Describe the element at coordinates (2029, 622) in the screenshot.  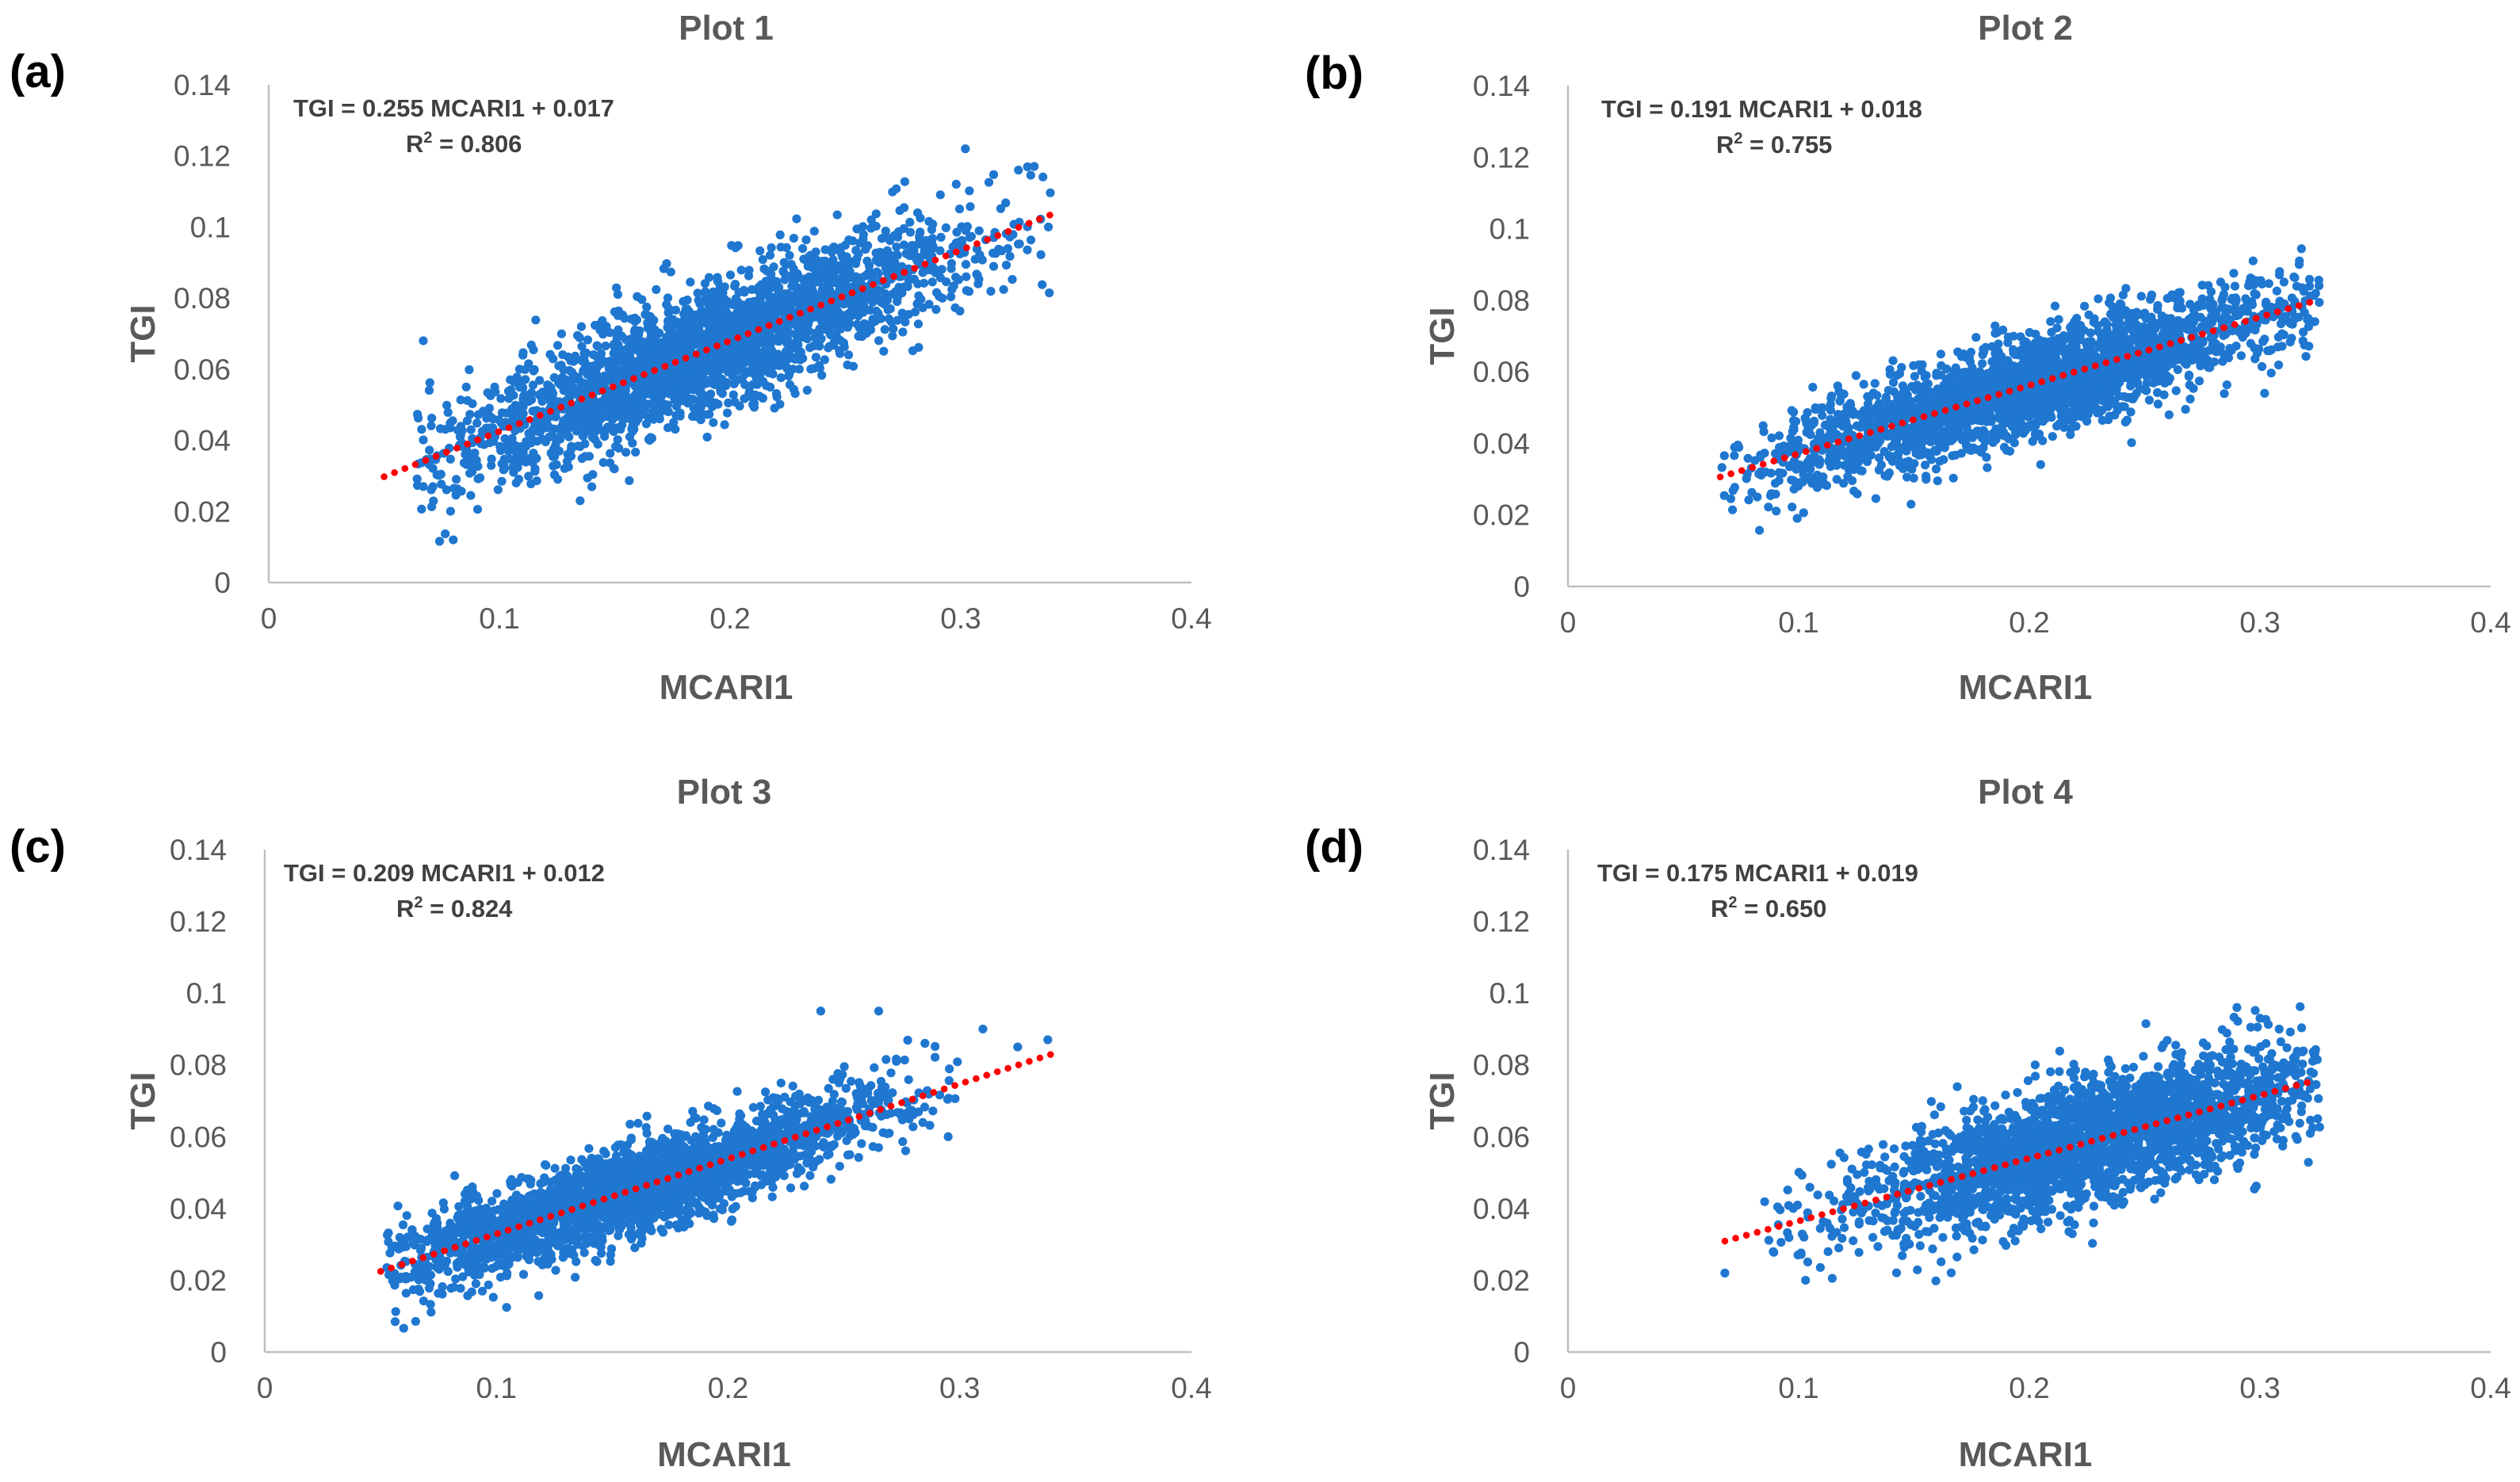
I see `x-tick-label: 0.2` at that location.